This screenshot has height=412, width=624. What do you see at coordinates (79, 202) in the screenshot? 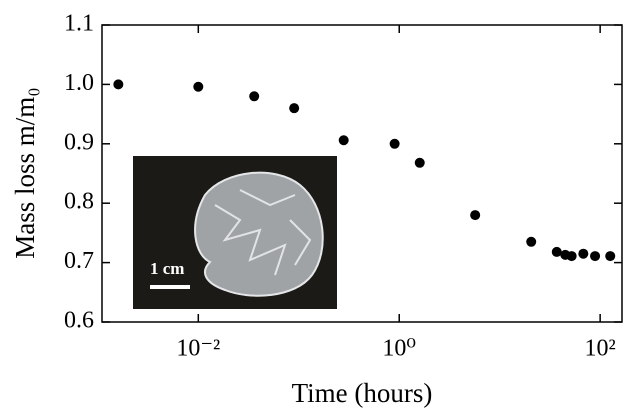
I see `y-tick-label: 0.8` at bounding box center [79, 202].